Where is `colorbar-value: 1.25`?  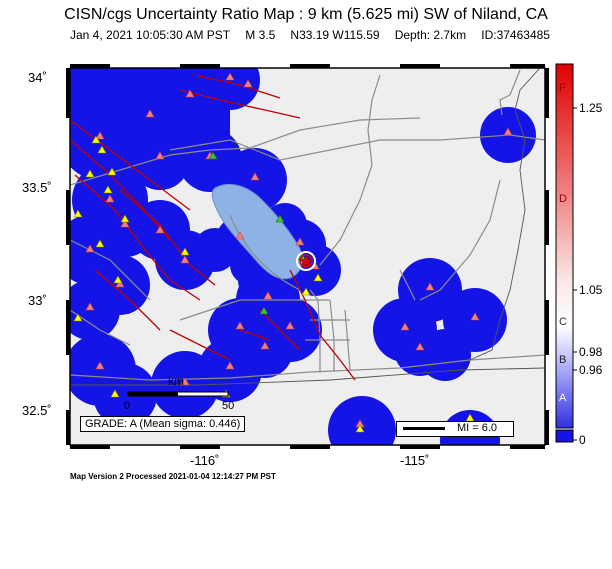
colorbar-value: 1.25 is located at coordinates (591, 108).